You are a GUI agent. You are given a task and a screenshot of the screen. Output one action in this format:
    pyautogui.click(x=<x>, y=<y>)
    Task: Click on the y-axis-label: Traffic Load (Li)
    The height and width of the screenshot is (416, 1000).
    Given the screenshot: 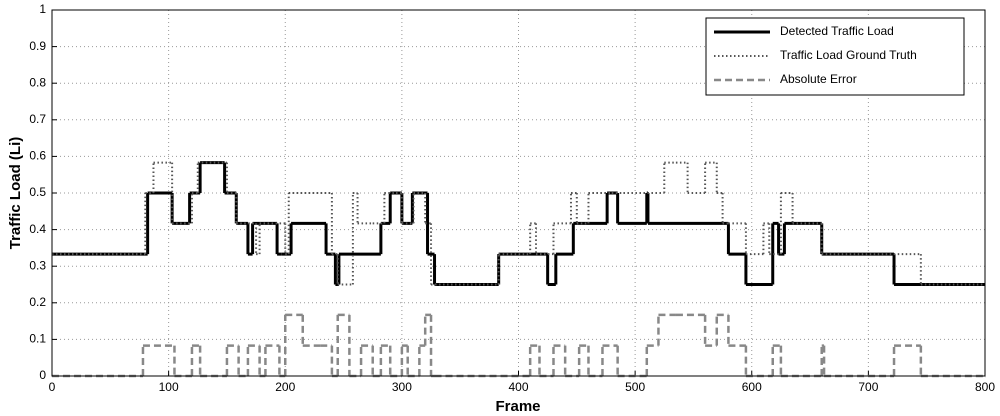 What is the action you would take?
    pyautogui.click(x=15, y=193)
    